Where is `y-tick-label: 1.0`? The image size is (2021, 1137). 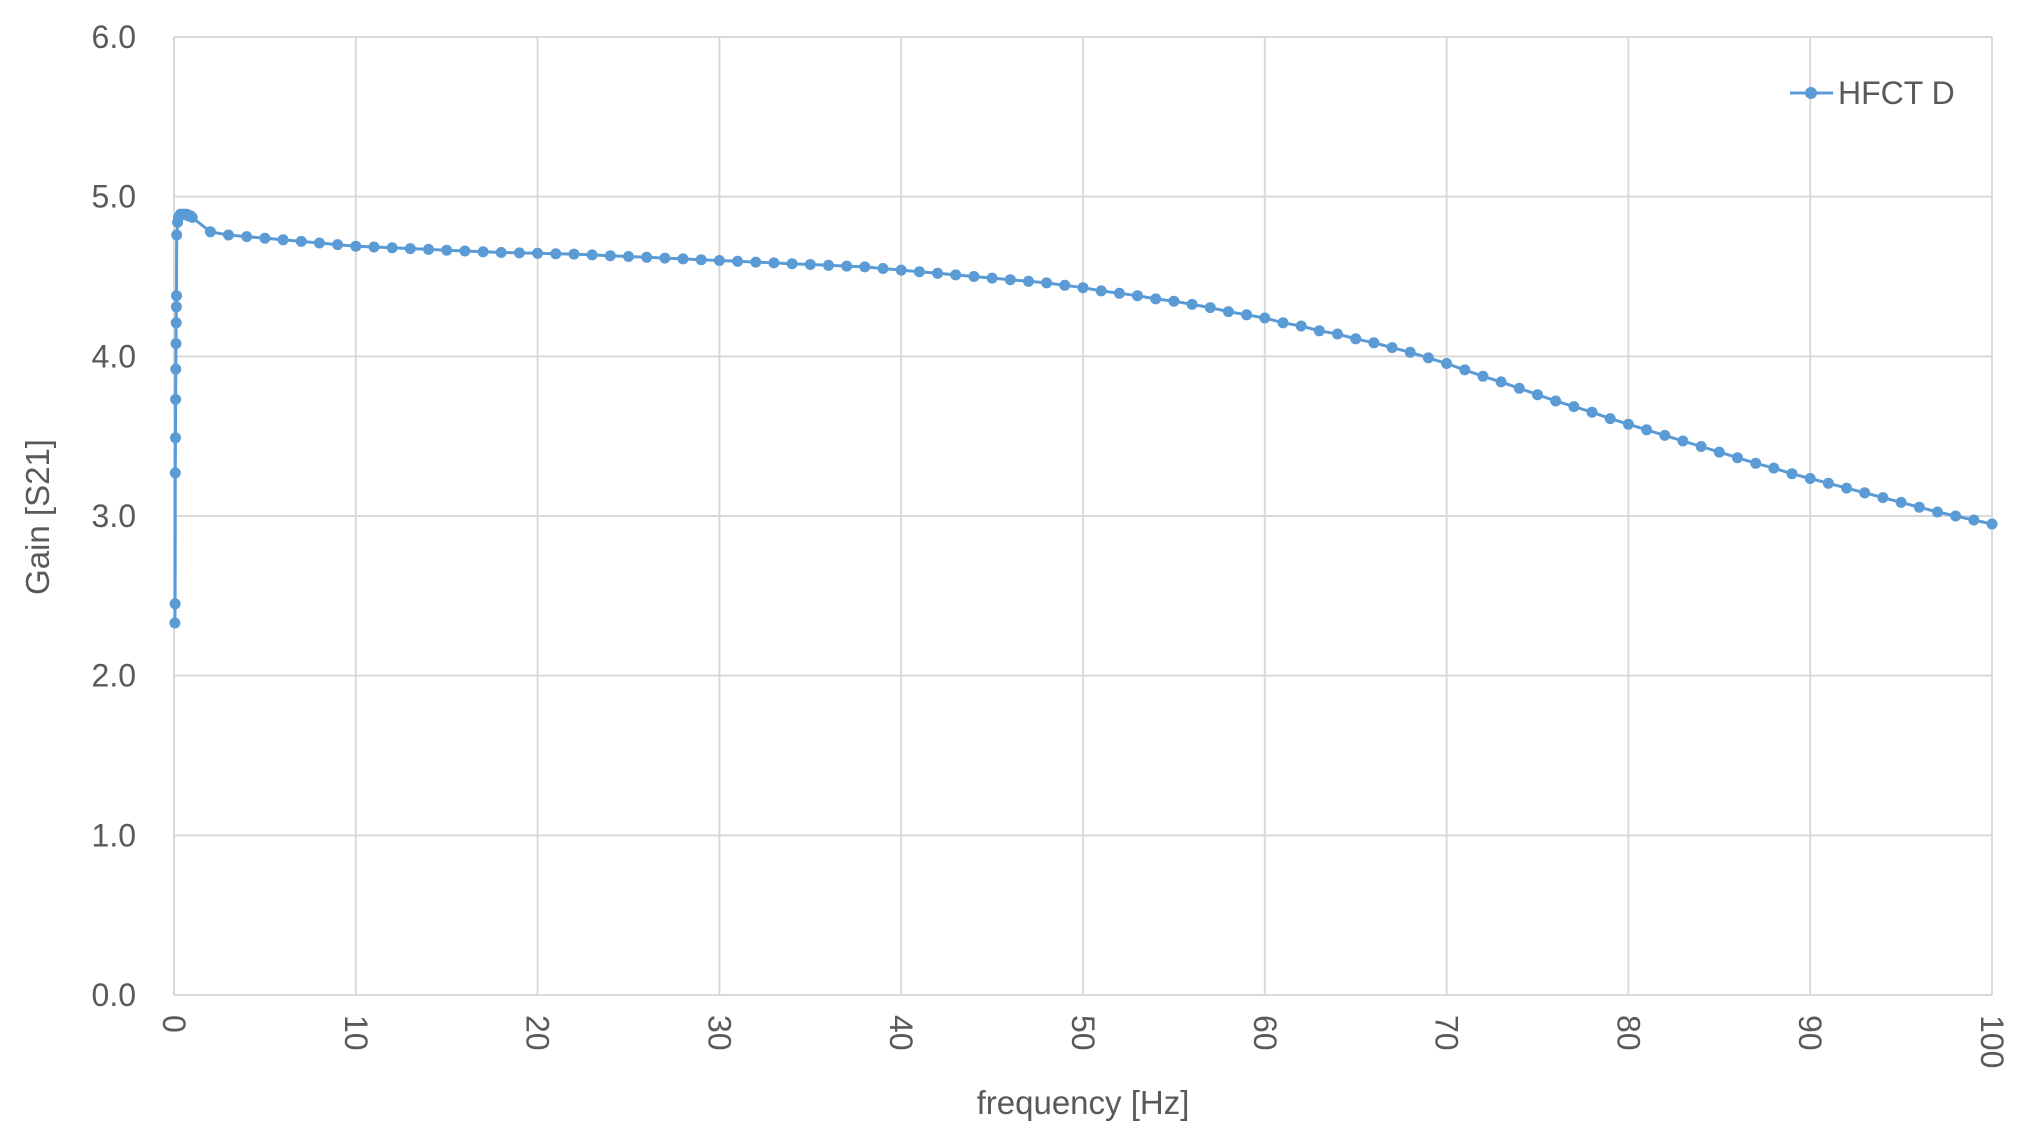 y-tick-label: 1.0 is located at coordinates (114, 835).